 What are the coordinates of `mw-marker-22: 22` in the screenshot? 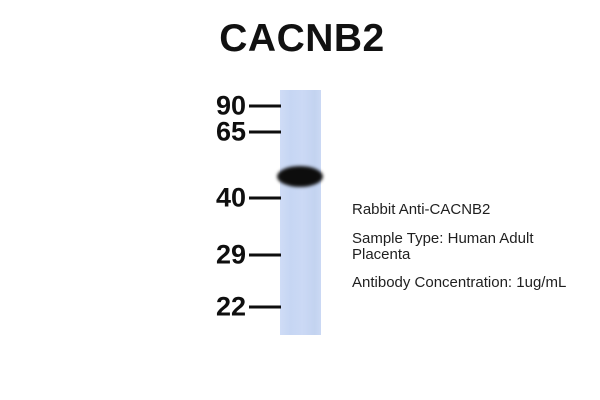 It's located at (238, 306).